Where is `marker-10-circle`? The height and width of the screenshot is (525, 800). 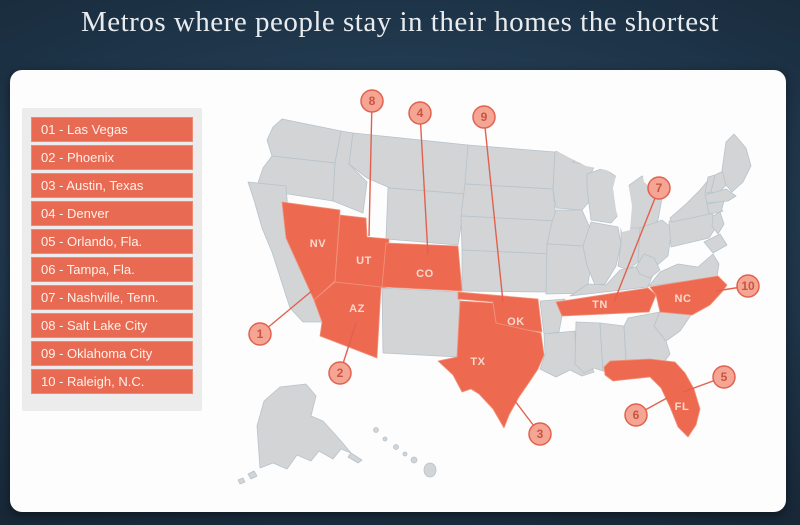
marker-10-circle is located at coordinates (748, 286).